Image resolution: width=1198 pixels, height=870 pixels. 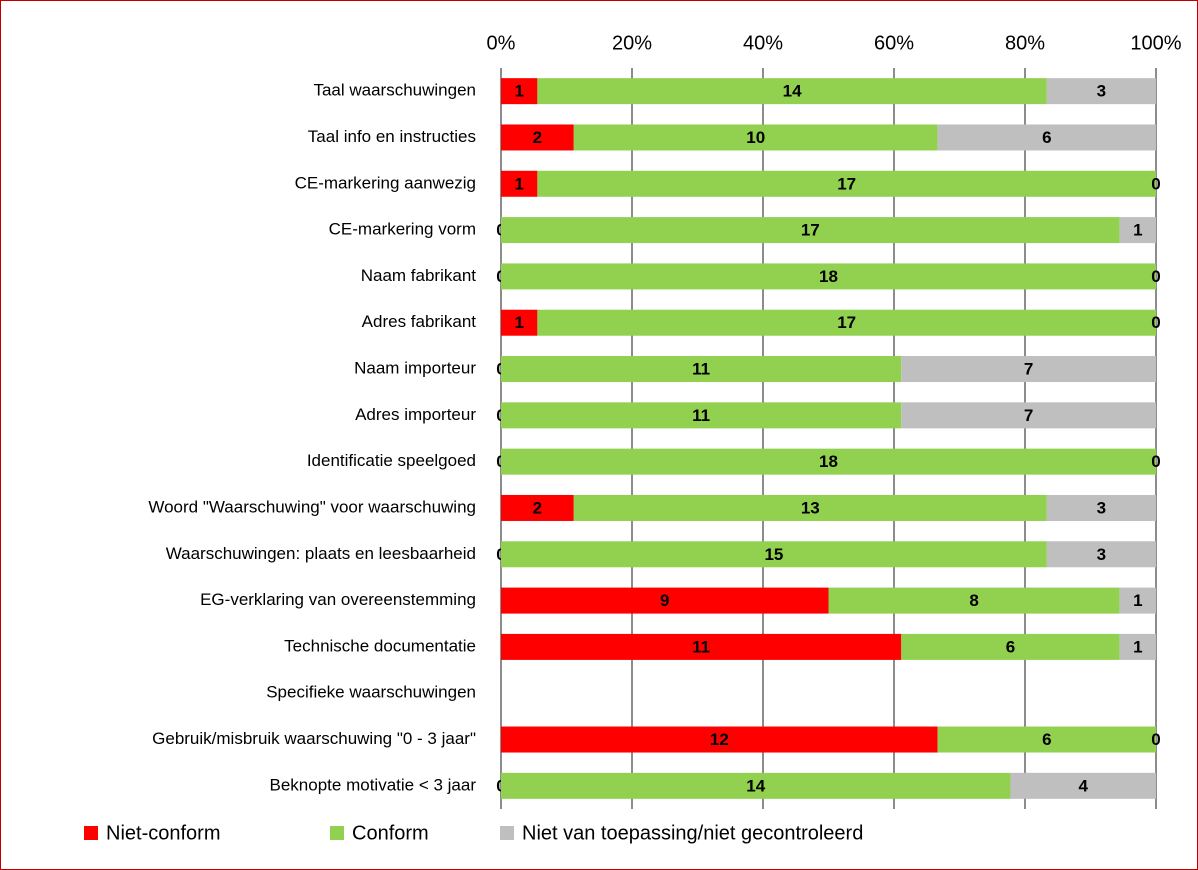 What do you see at coordinates (419, 321) in the screenshot?
I see `y-tick-label: Adres fabrikant` at bounding box center [419, 321].